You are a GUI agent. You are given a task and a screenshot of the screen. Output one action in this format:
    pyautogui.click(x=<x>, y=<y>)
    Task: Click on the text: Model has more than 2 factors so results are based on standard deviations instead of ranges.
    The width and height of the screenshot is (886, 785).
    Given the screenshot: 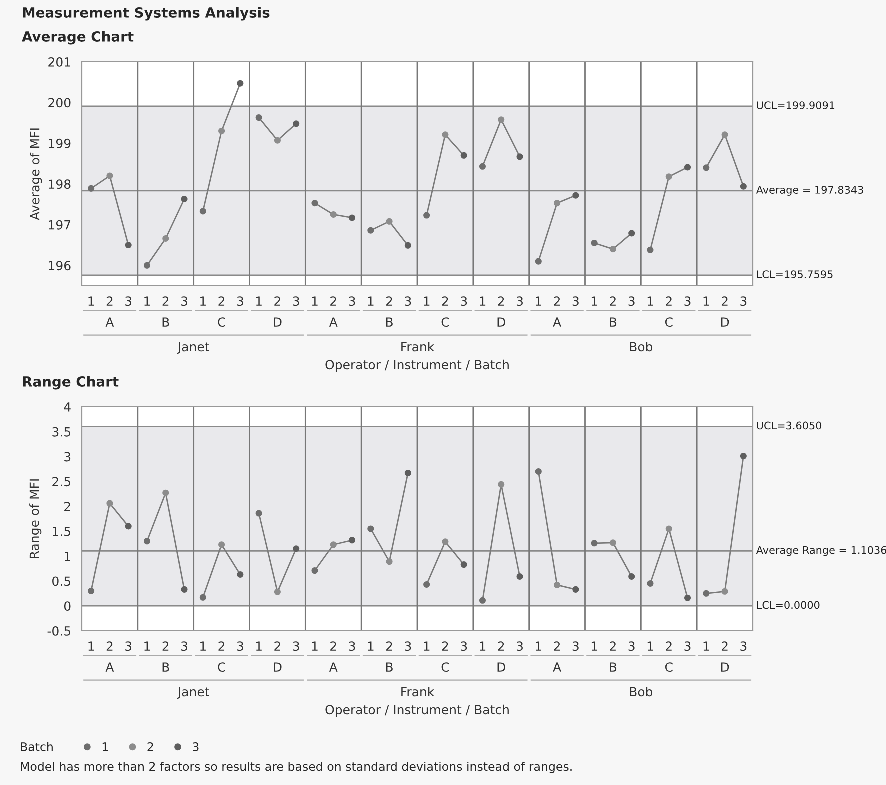 What is the action you would take?
    pyautogui.click(x=296, y=768)
    